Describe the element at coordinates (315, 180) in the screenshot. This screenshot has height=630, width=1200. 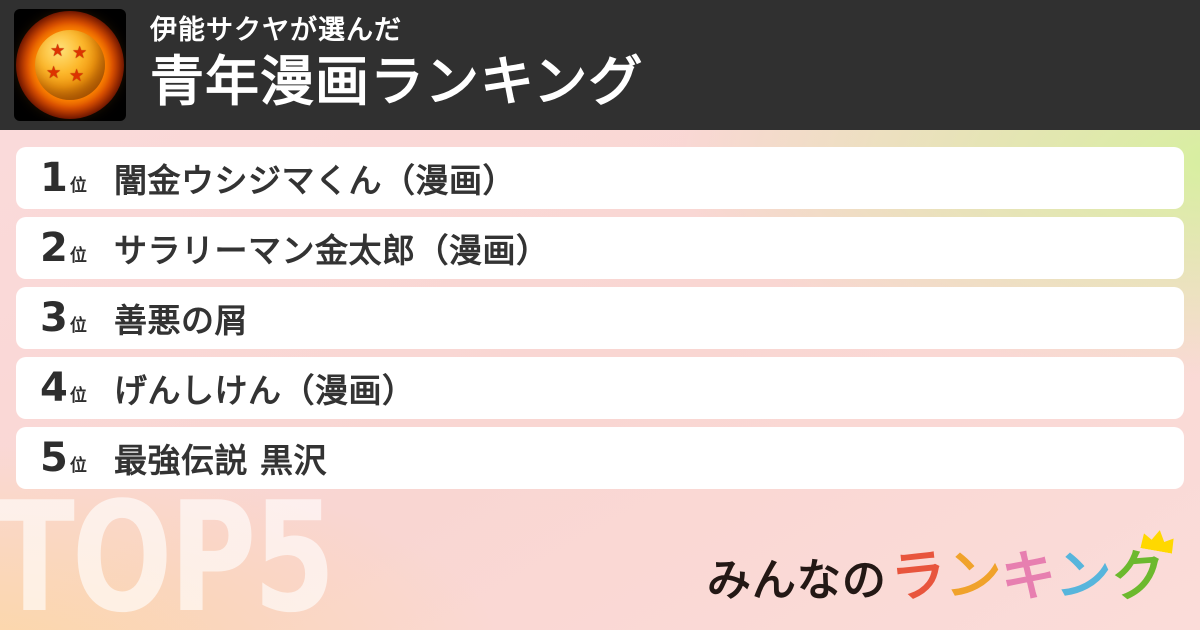
I see `ranking-item-title: 闇金ウシジマくん（漫画）` at that location.